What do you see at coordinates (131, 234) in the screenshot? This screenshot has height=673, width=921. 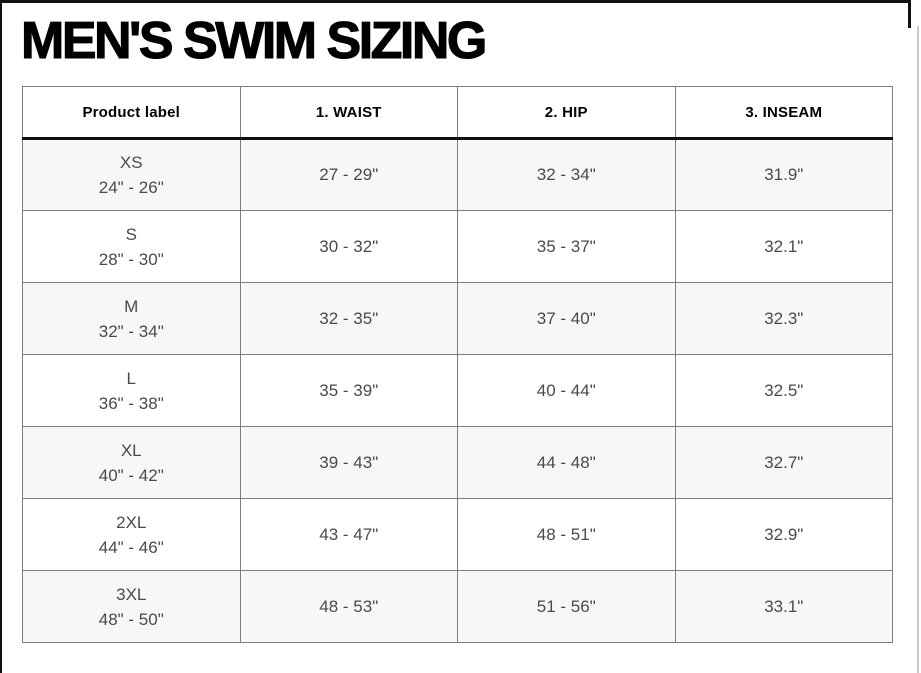 I see `size-name: S` at bounding box center [131, 234].